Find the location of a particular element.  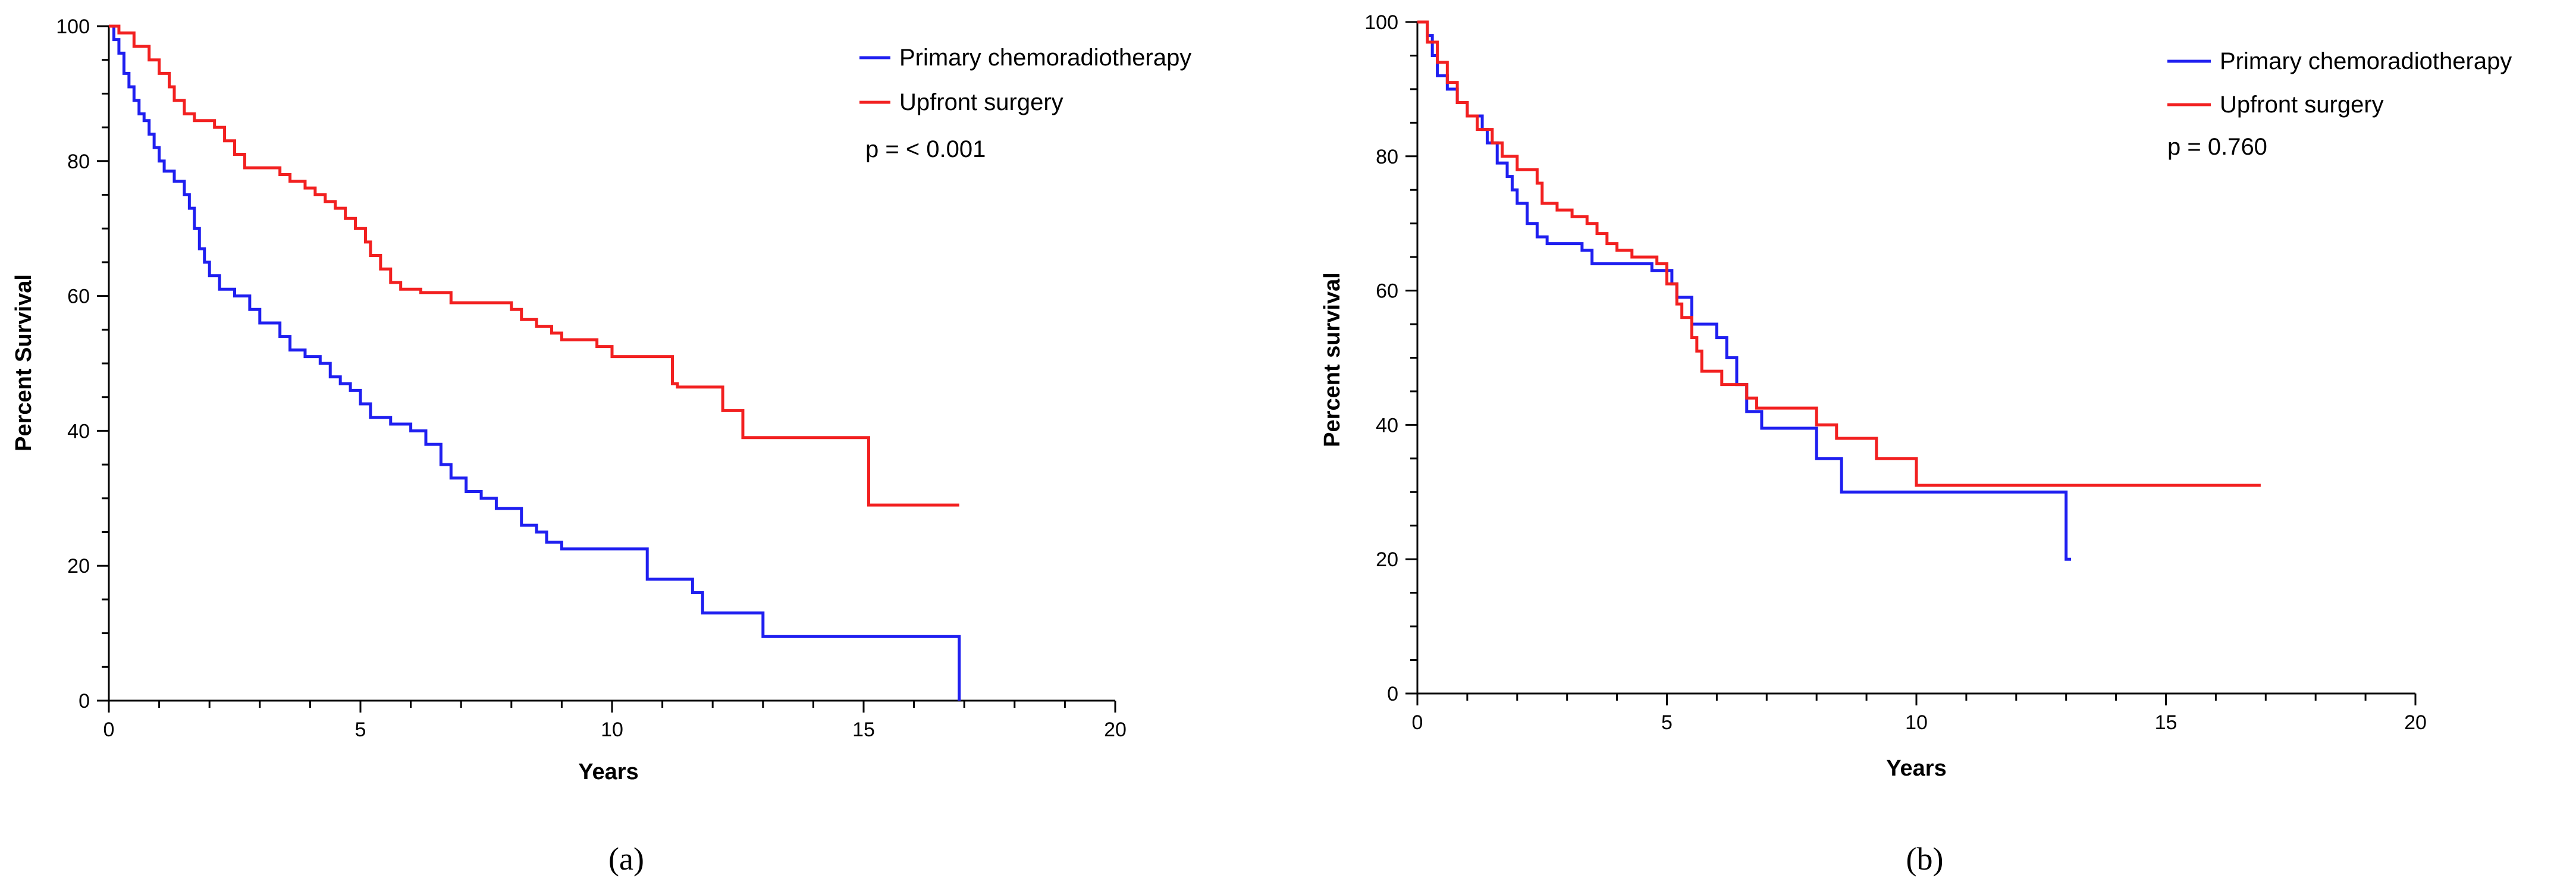

panel-caption: (b) is located at coordinates (1925, 859).